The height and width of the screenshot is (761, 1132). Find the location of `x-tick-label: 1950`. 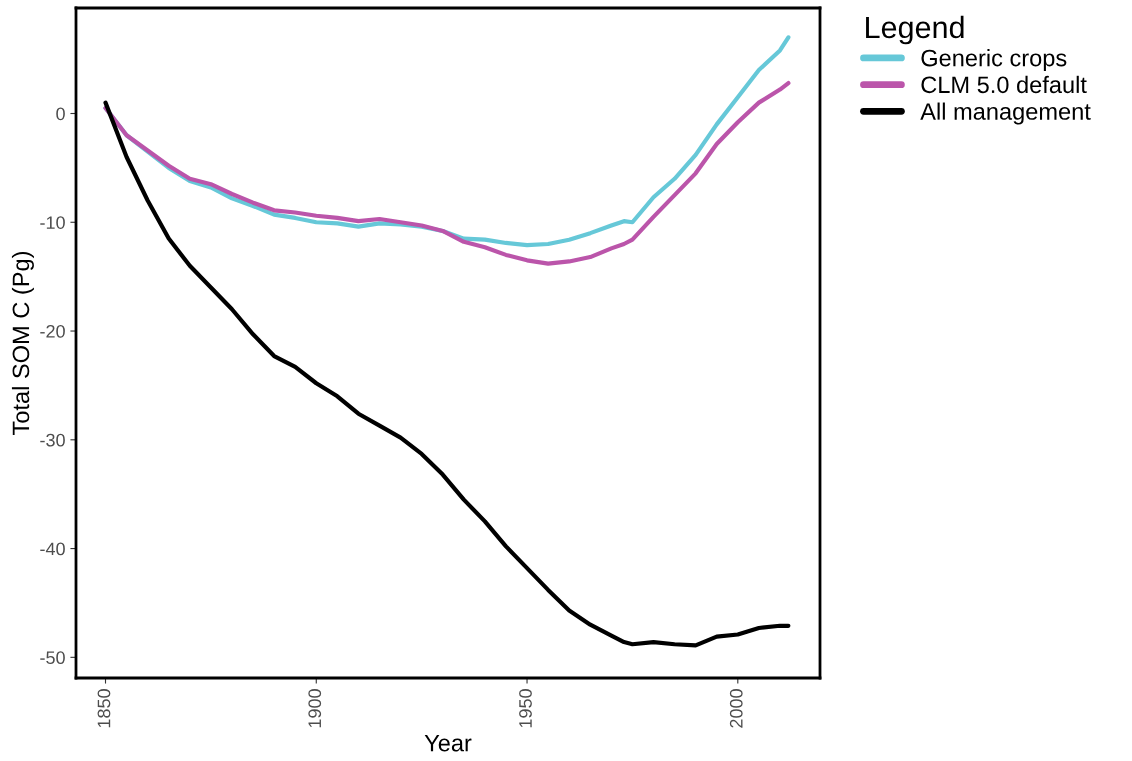

x-tick-label: 1950 is located at coordinates (525, 708).